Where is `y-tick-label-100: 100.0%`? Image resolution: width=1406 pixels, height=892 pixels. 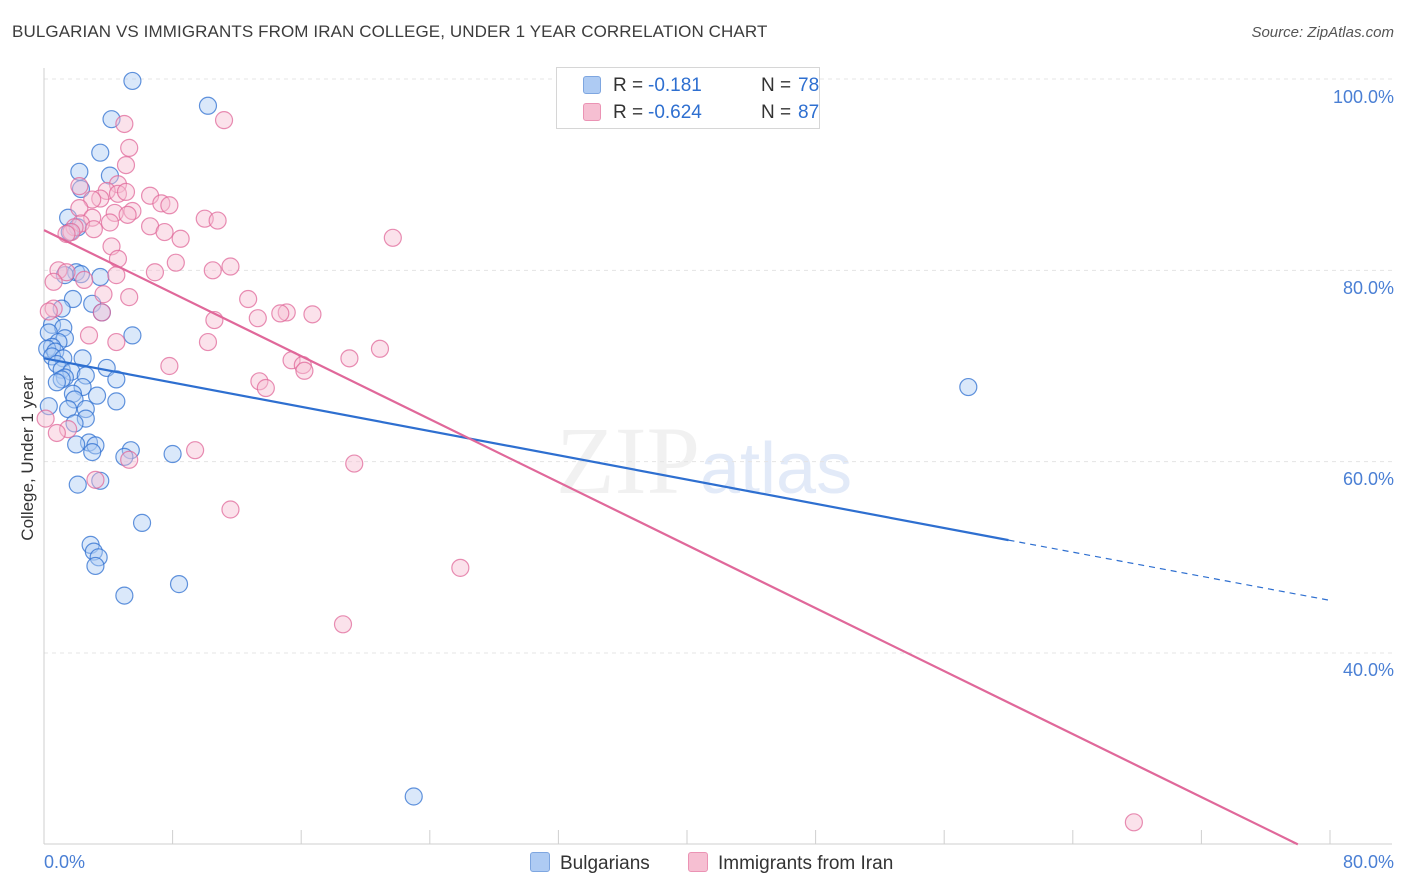
y-tick-label-100: 100.0% is located at coordinates (1363, 97).